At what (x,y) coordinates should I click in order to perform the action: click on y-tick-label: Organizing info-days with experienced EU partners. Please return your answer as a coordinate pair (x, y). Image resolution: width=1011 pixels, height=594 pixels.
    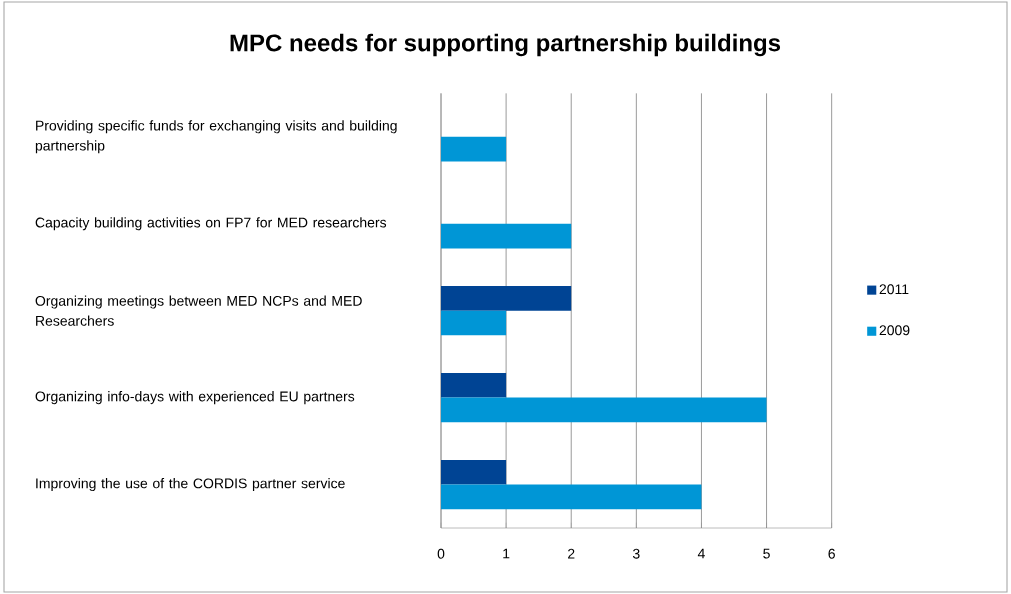
    Looking at the image, I should click on (195, 398).